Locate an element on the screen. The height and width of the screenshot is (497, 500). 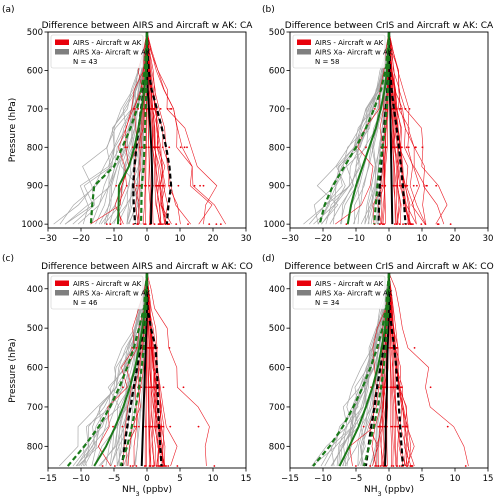
x-tick-label: −10 is located at coordinates (323, 479).